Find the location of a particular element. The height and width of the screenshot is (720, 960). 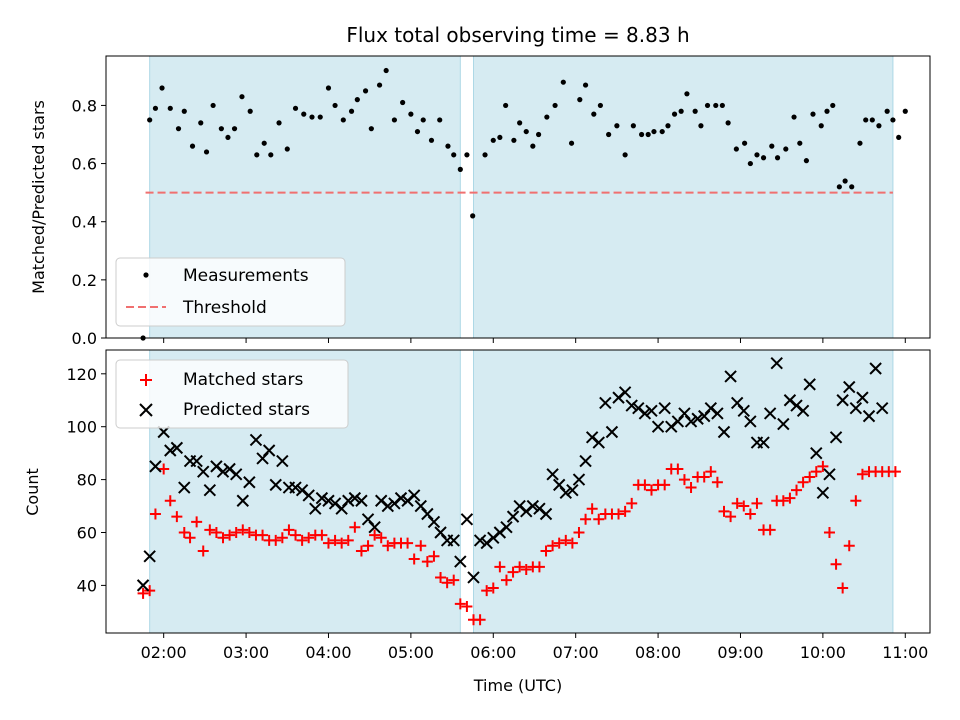

y-tick-label: 100 is located at coordinates (81, 427).